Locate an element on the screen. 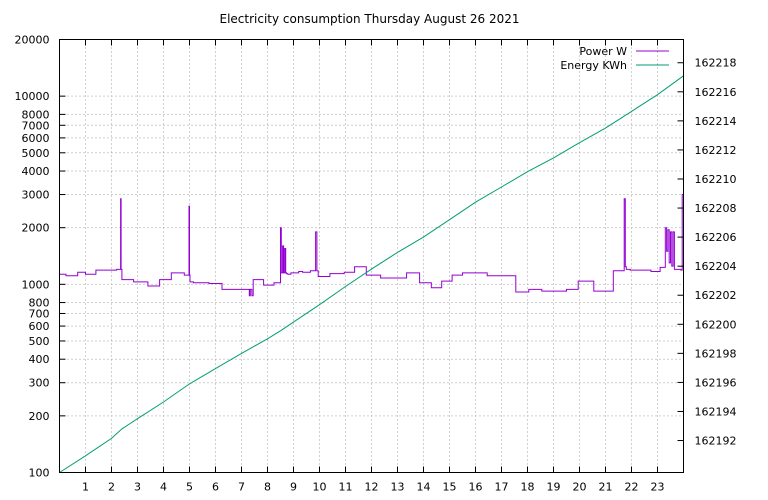 The width and height of the screenshot is (768, 500). x-tick-label: 2 is located at coordinates (111, 487).